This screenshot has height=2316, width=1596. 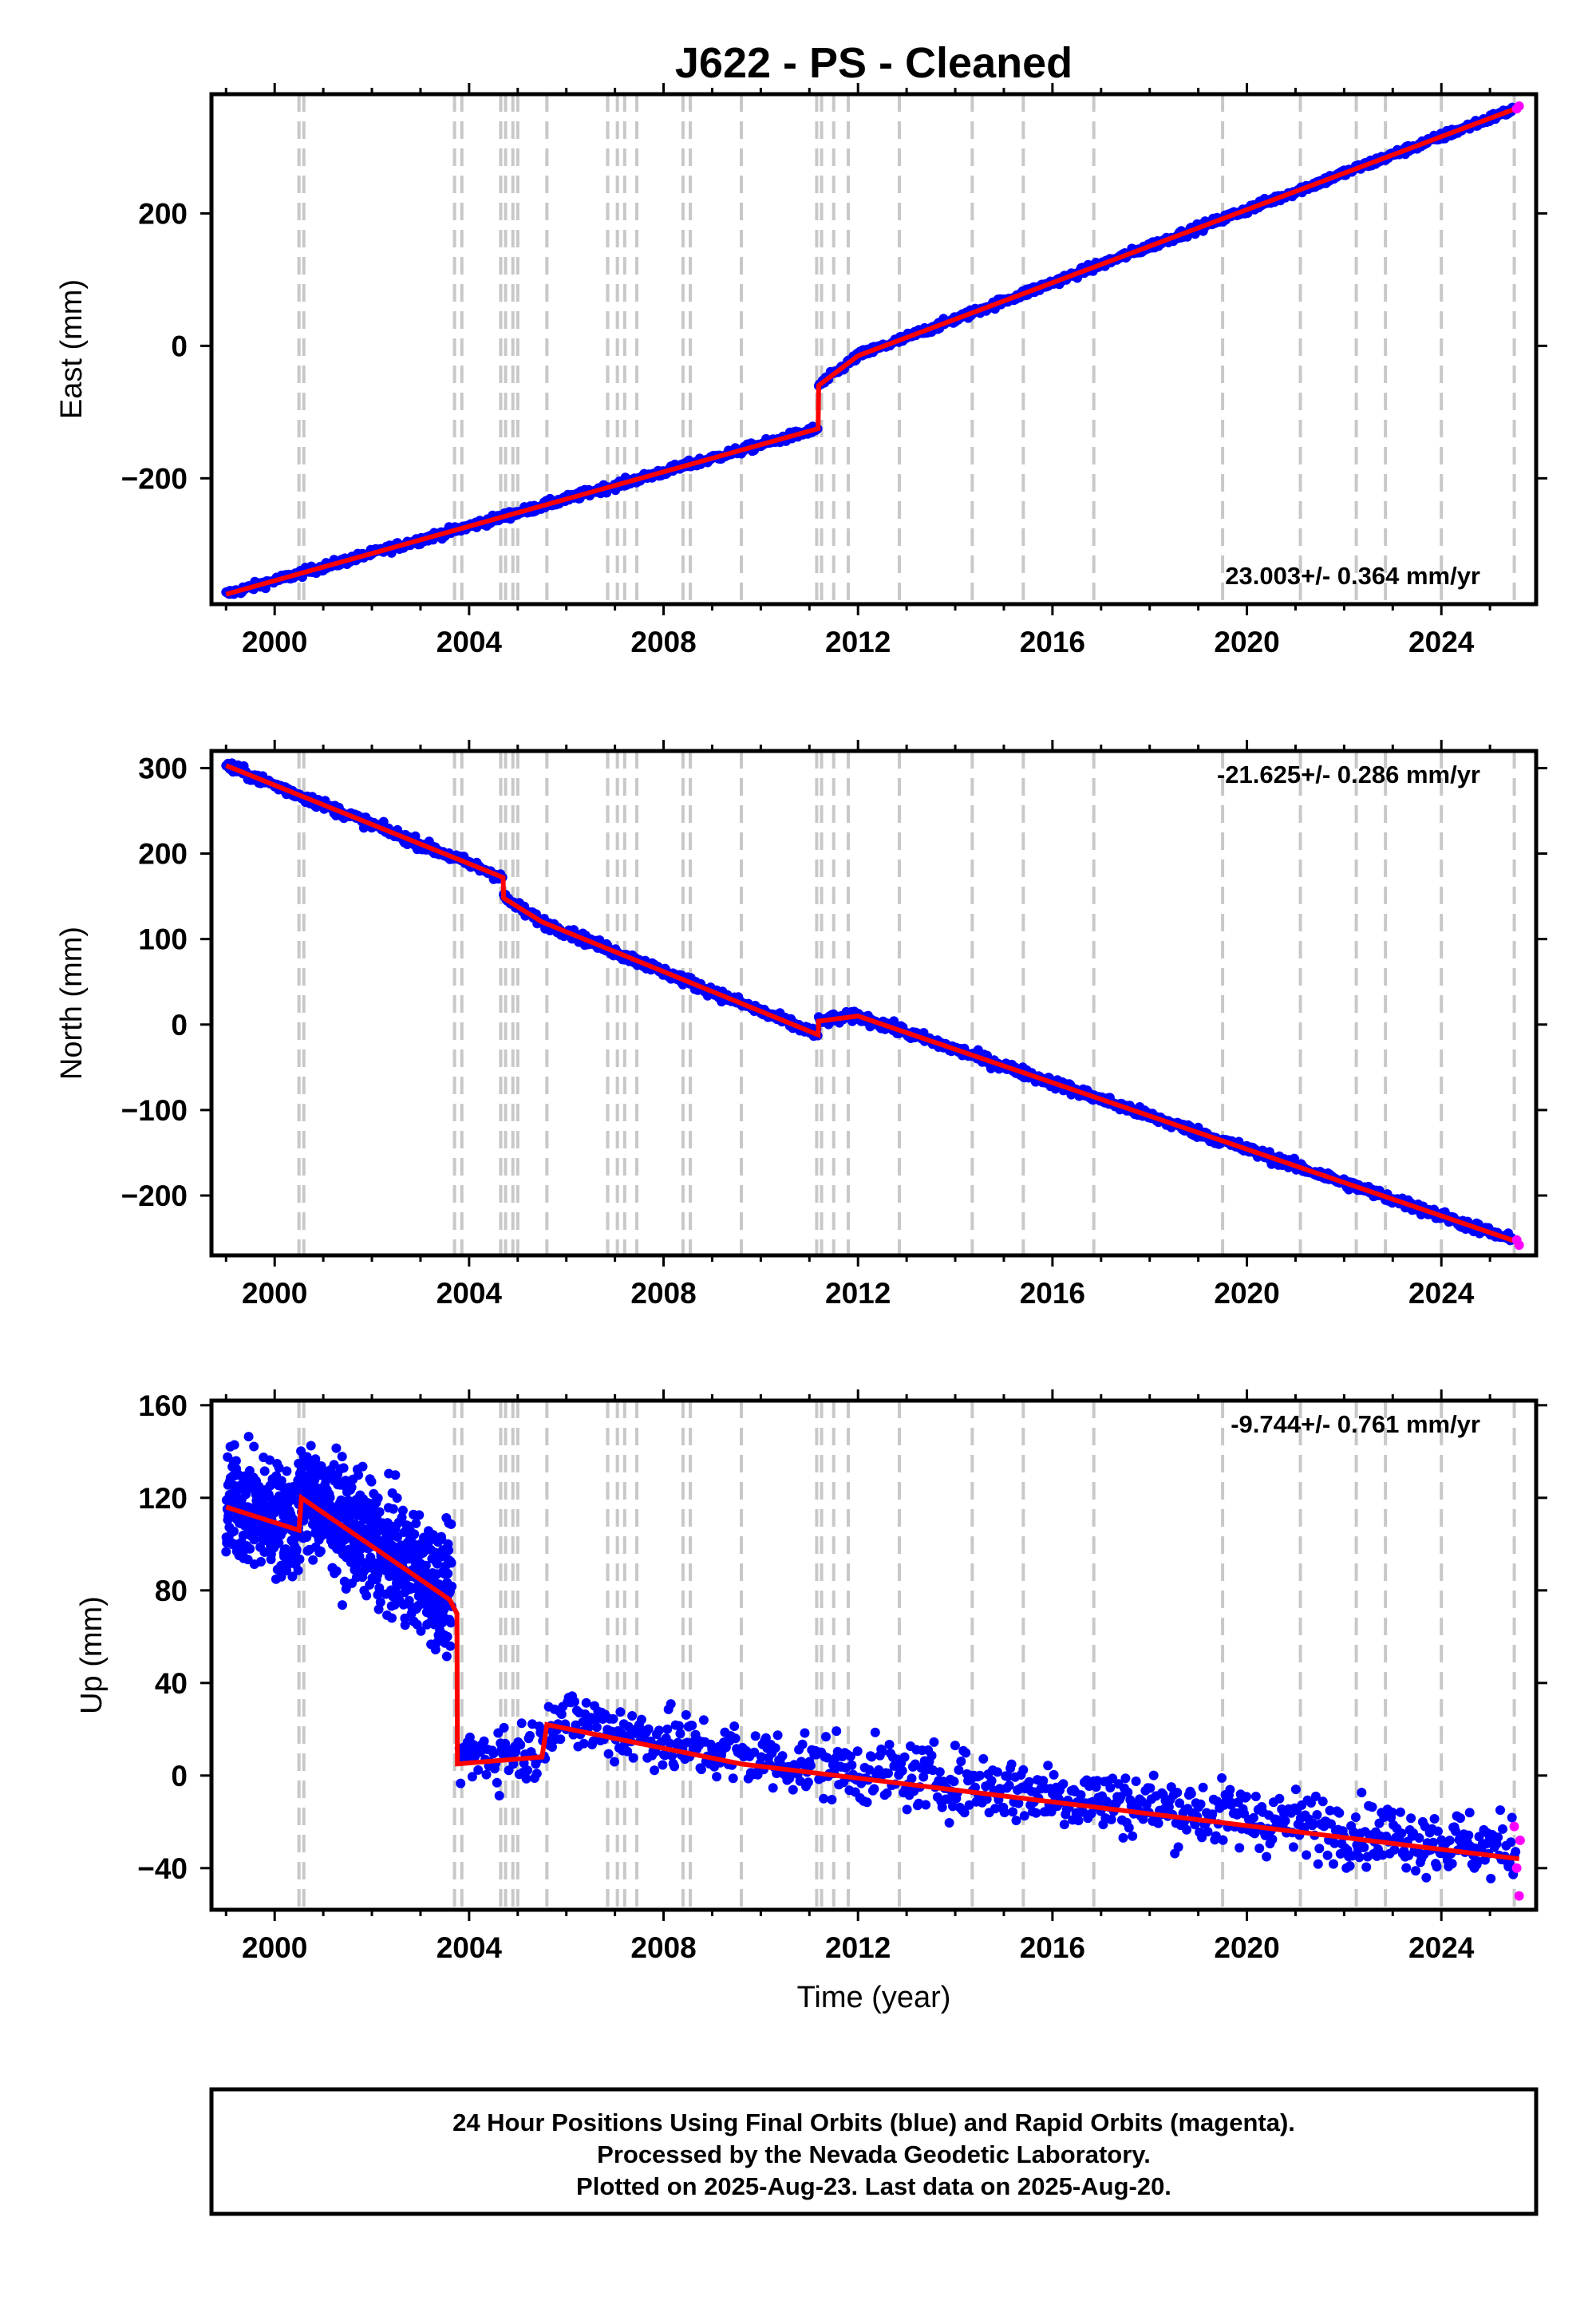 What do you see at coordinates (858, 1947) in the screenshot?
I see `x-tick-label: 2012` at bounding box center [858, 1947].